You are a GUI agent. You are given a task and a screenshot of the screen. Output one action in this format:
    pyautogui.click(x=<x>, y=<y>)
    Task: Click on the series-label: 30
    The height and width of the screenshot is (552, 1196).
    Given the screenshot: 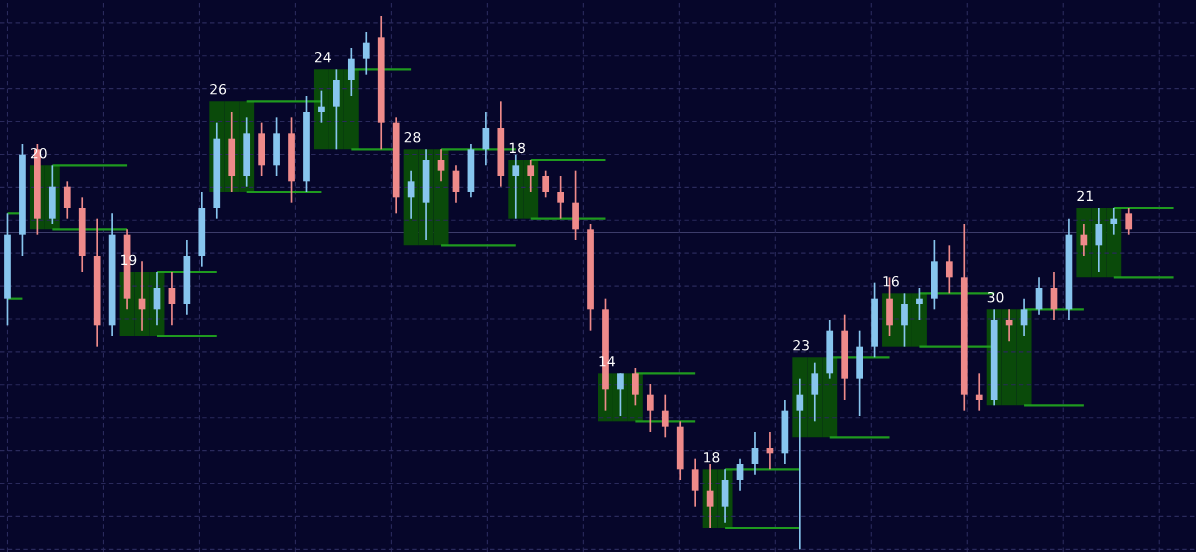 What is the action you would take?
    pyautogui.click(x=995, y=297)
    